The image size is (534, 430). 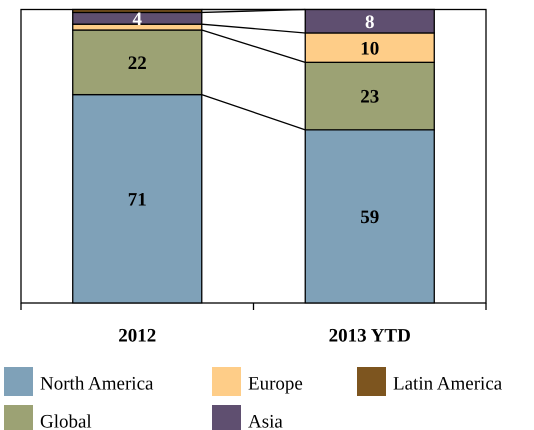 What do you see at coordinates (266, 421) in the screenshot?
I see `legend-label: Asia` at bounding box center [266, 421].